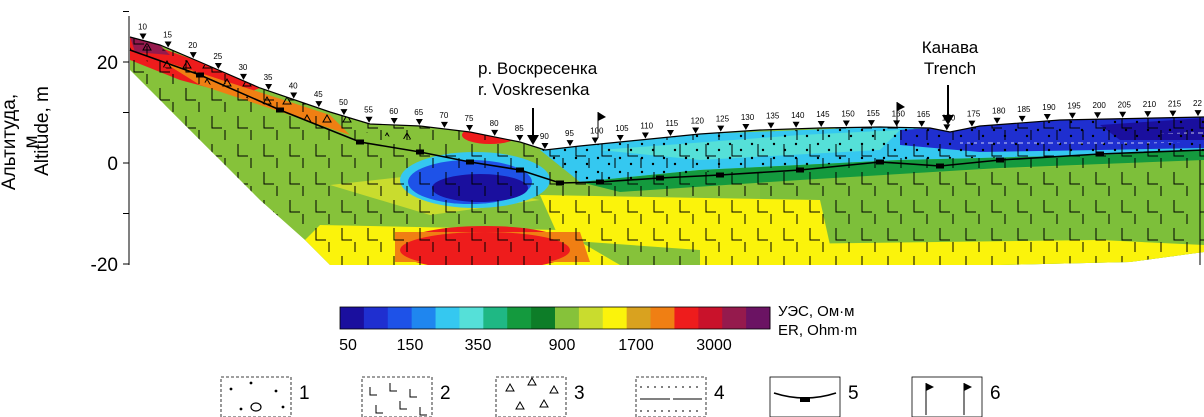 The image size is (1204, 417). I want to click on legend-item-6: 6, so click(956, 396).